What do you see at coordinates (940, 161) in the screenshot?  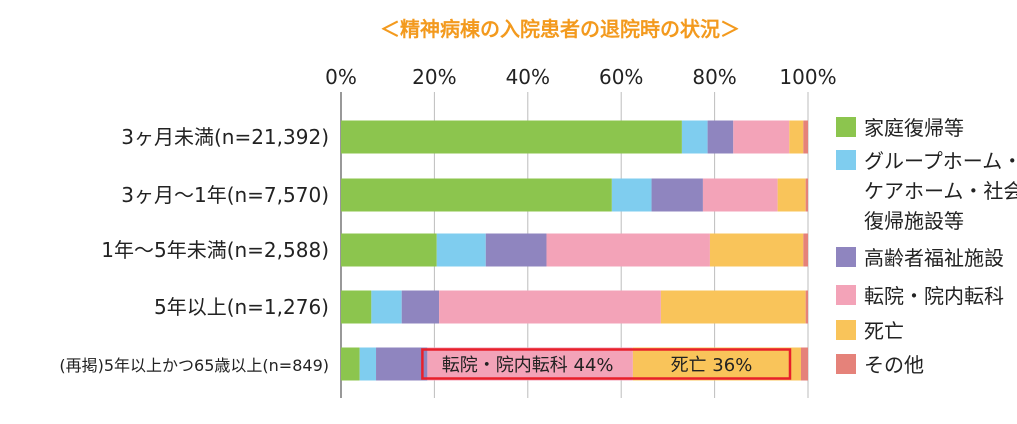 I see `legend-label: グループホーム・` at bounding box center [940, 161].